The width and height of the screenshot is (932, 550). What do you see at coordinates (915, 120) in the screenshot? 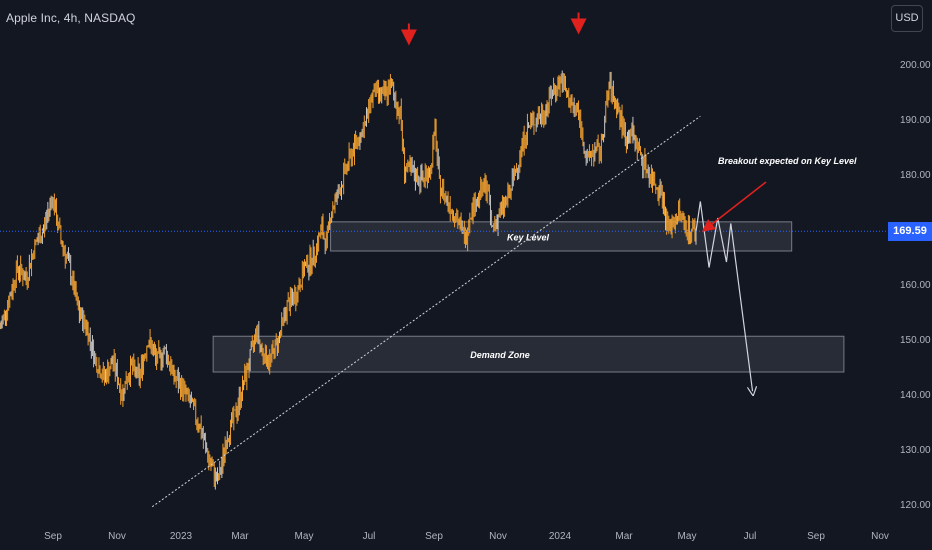
I see `y-tick-label: 190.00` at bounding box center [915, 120].